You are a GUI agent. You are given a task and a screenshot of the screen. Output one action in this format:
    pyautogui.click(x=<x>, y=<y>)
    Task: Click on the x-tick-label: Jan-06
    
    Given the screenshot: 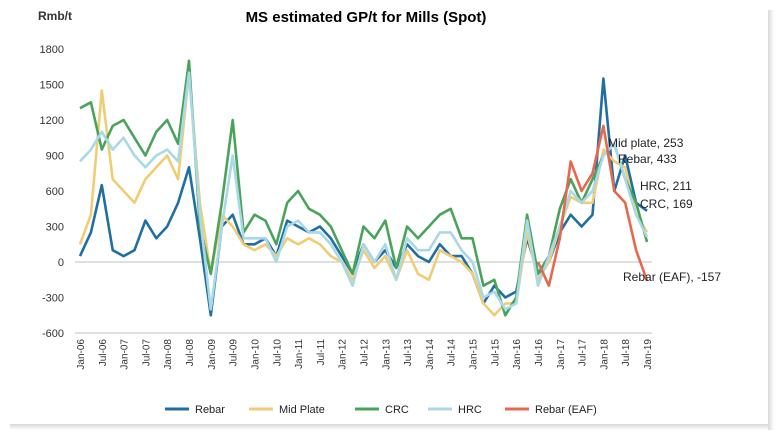 What is the action you would take?
    pyautogui.click(x=81, y=354)
    